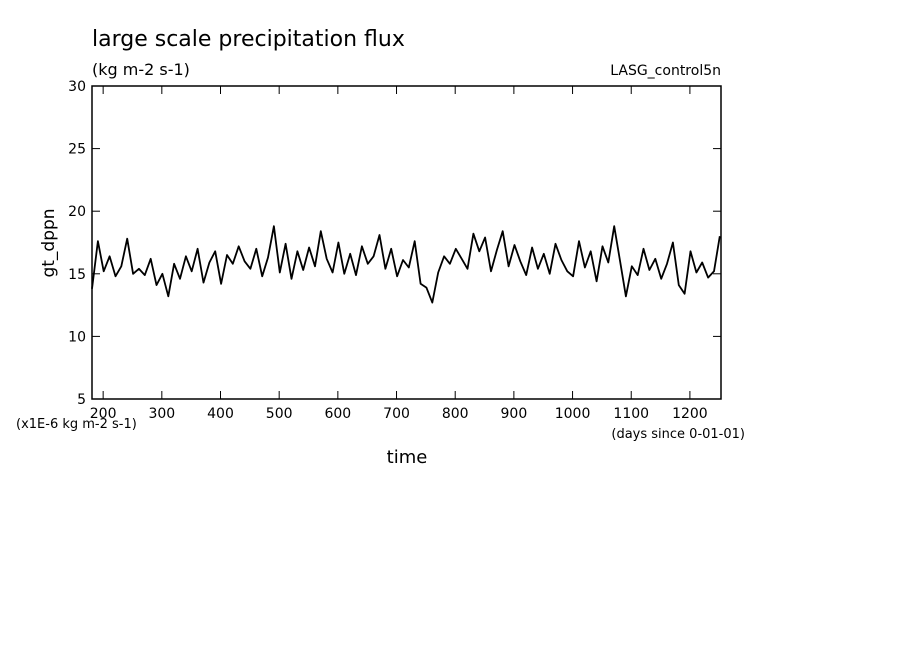  What do you see at coordinates (161, 414) in the screenshot?
I see `x-tick-label: 300` at bounding box center [161, 414].